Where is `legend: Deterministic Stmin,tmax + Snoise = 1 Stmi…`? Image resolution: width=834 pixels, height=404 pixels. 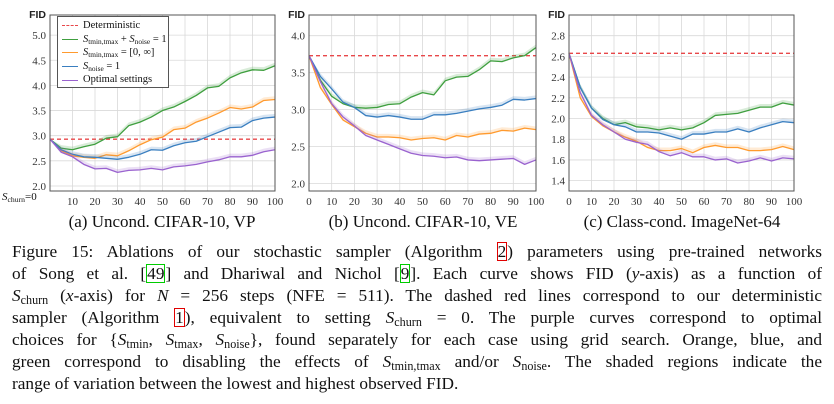 legend: Deterministic Stmin,tmax + Snoise = 1 Stmi… is located at coordinates (113, 52).